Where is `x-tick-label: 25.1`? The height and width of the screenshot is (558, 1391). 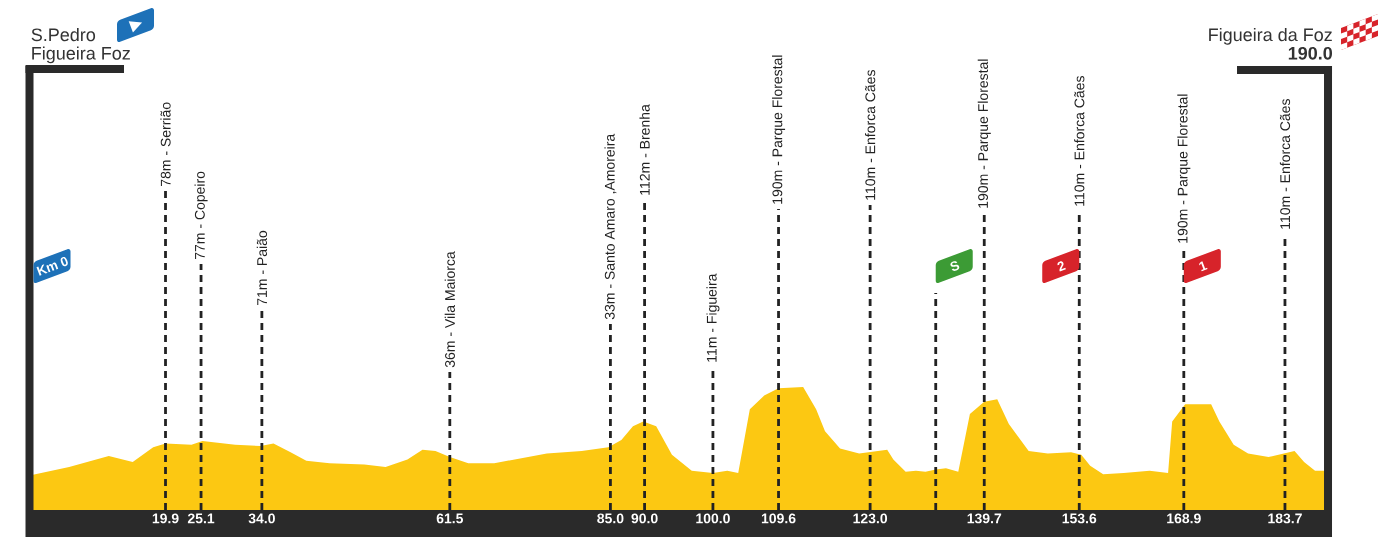
x-tick-label: 25.1 is located at coordinates (201, 518).